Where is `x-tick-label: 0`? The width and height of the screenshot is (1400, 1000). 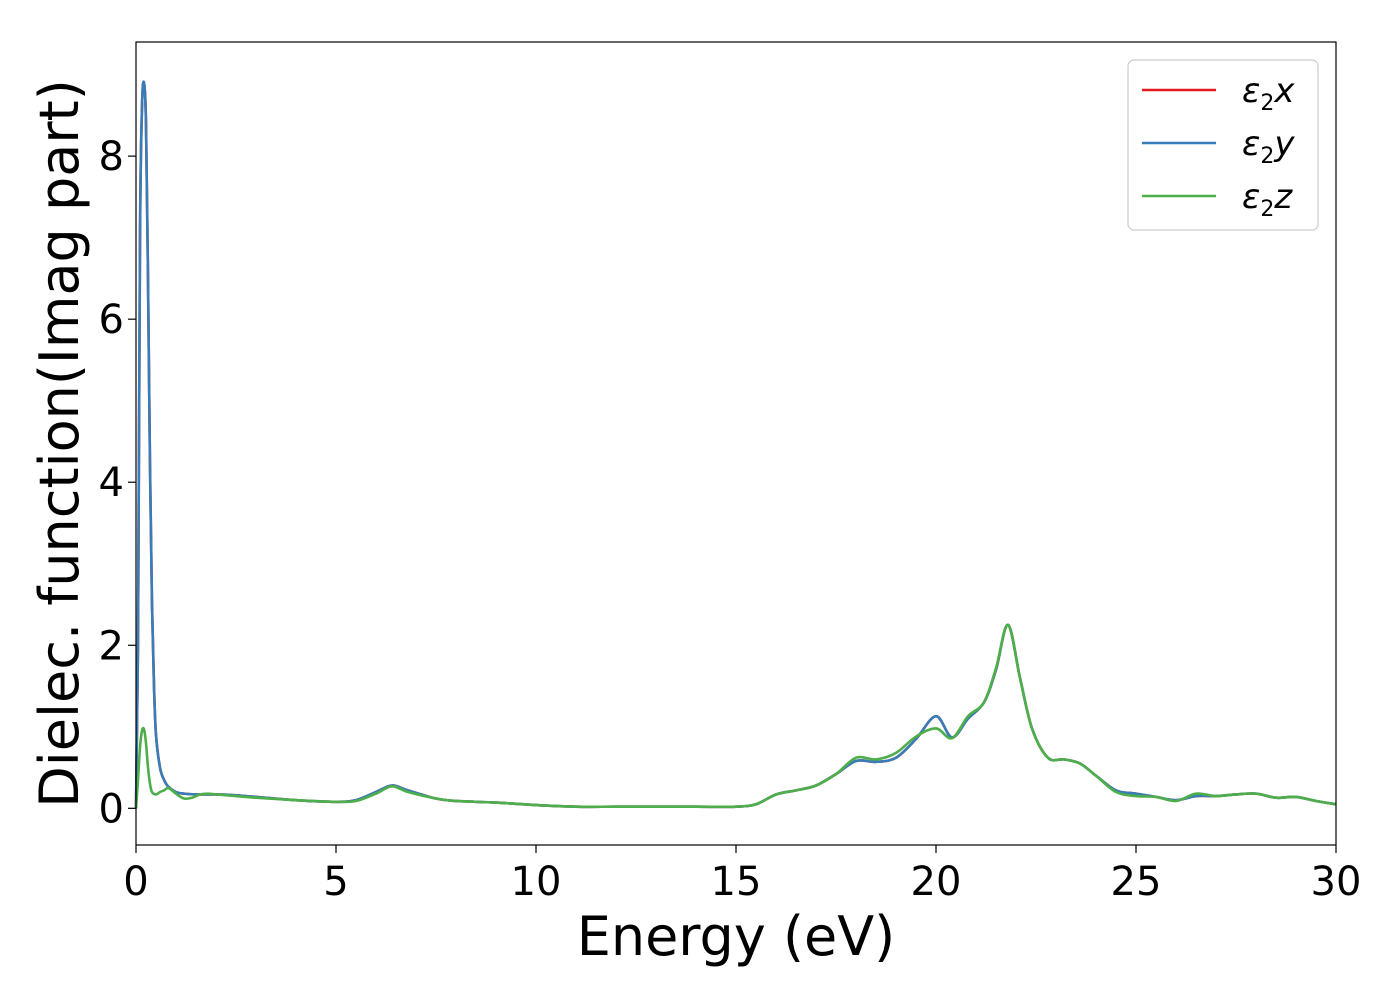
x-tick-label: 0 is located at coordinates (135, 882).